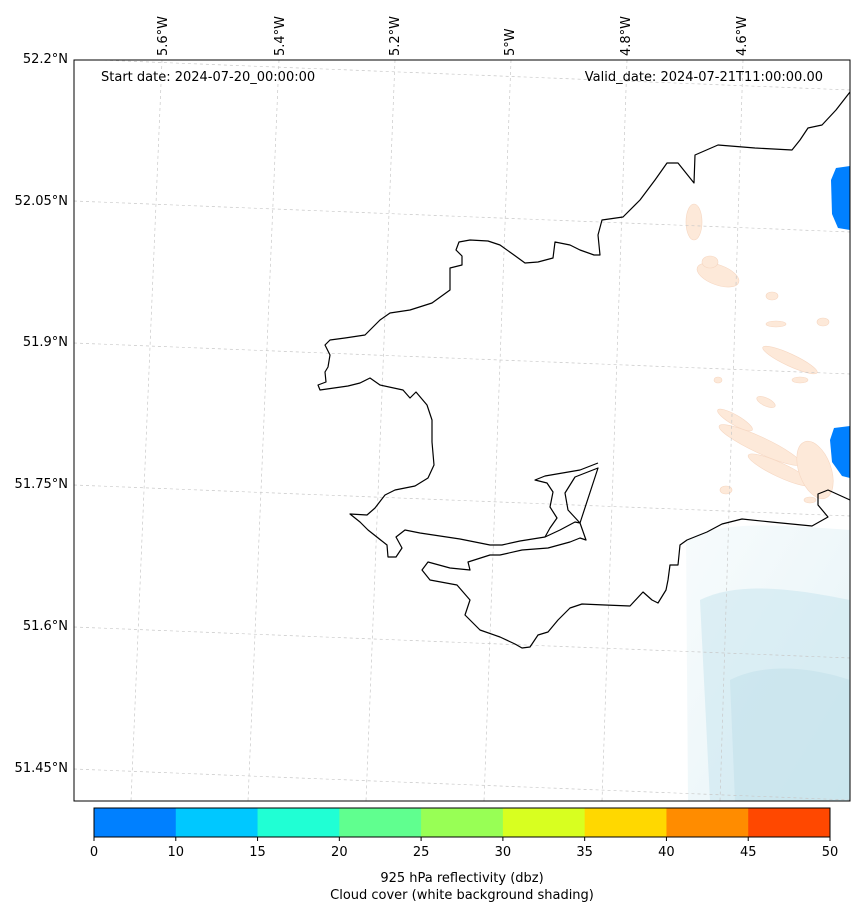 The width and height of the screenshot is (859, 914). What do you see at coordinates (503, 852) in the screenshot?
I see `colorbar-tick-label: 30` at bounding box center [503, 852].